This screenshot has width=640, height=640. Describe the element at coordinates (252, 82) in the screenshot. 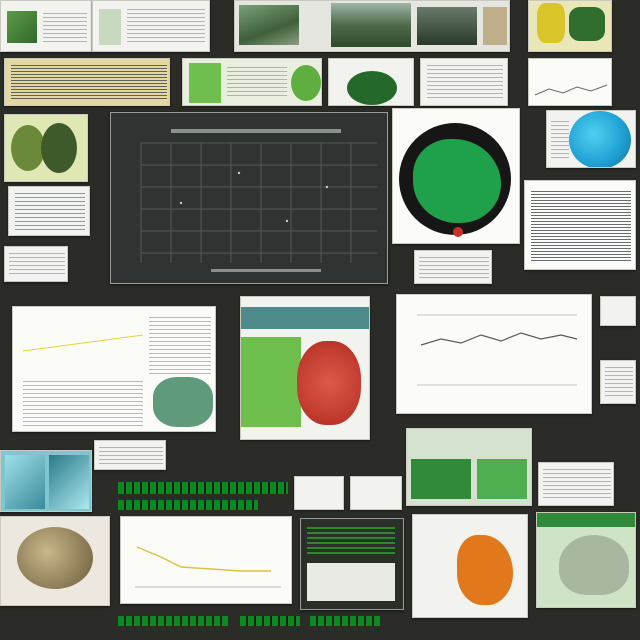

I see `banner-green` at that location.